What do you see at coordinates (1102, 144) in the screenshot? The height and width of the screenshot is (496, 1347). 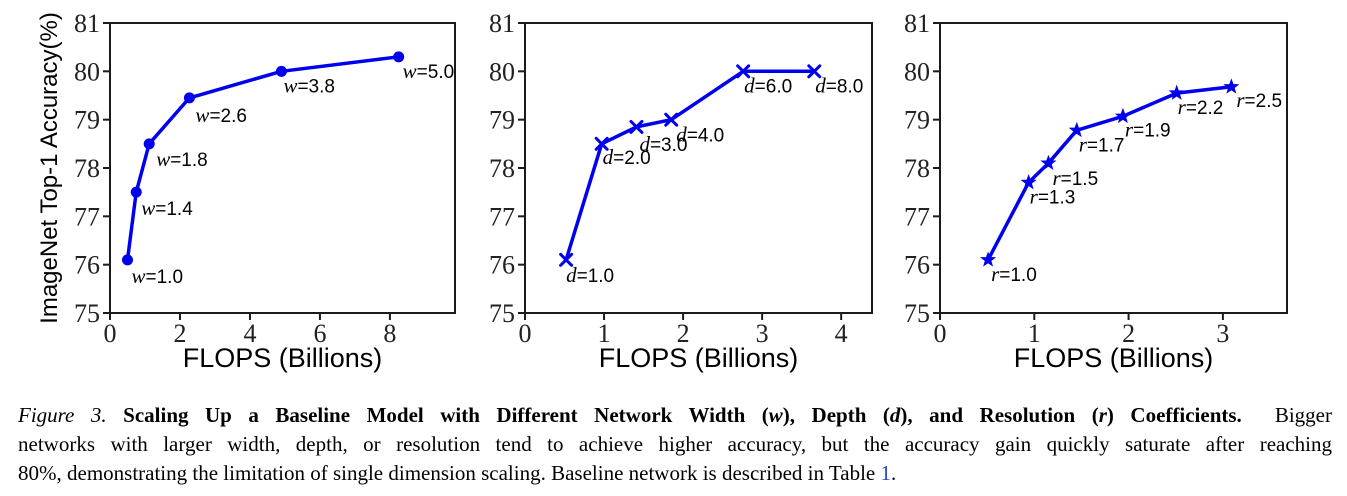 I see `point-label: r=1.7` at bounding box center [1102, 144].